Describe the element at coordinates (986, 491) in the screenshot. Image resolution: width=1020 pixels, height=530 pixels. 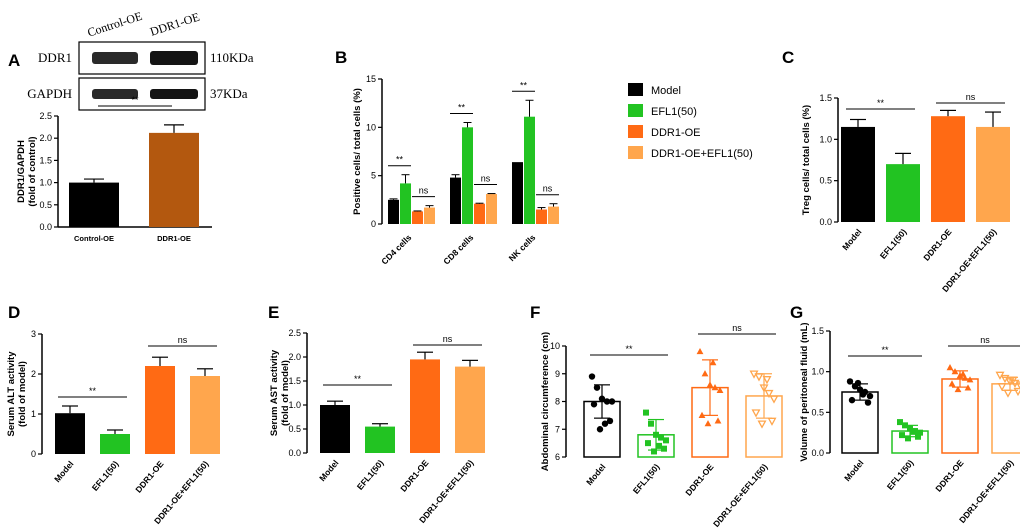
I see `xtick-label-G: DDR1-OE+EFL1(50)` at that location.